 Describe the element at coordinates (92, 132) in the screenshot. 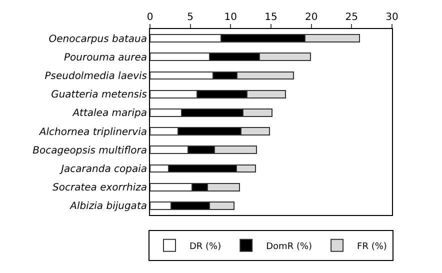

I see `y-tick-label: Alchornea triplinervia` at that location.